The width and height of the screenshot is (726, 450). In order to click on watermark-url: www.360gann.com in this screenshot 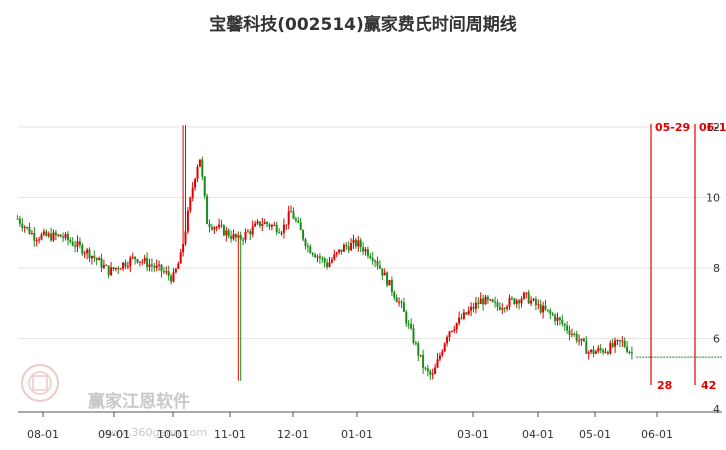, I will do `click(154, 432)`.